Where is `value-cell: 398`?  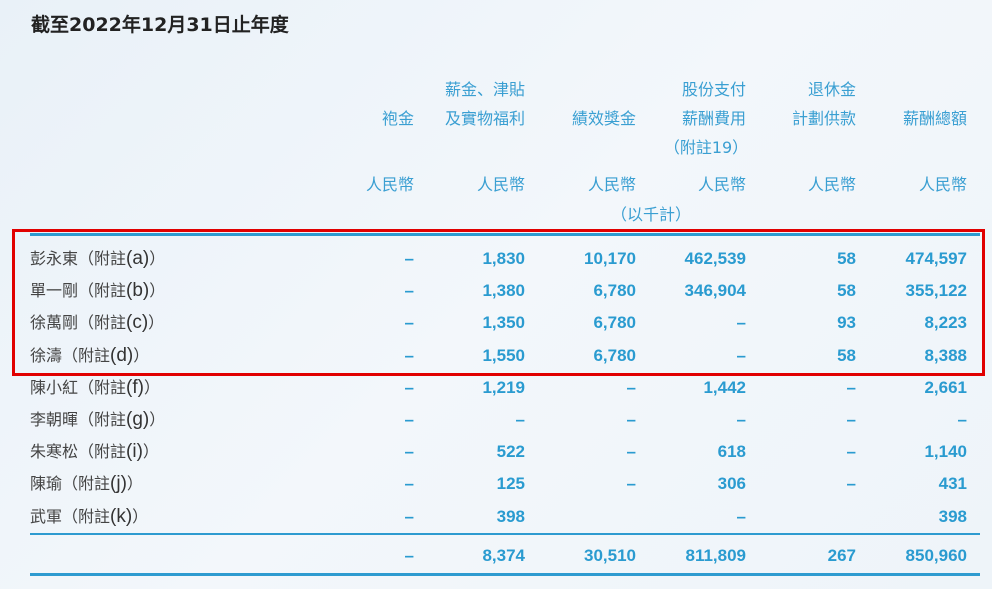 value-cell: 398 is located at coordinates (952, 516).